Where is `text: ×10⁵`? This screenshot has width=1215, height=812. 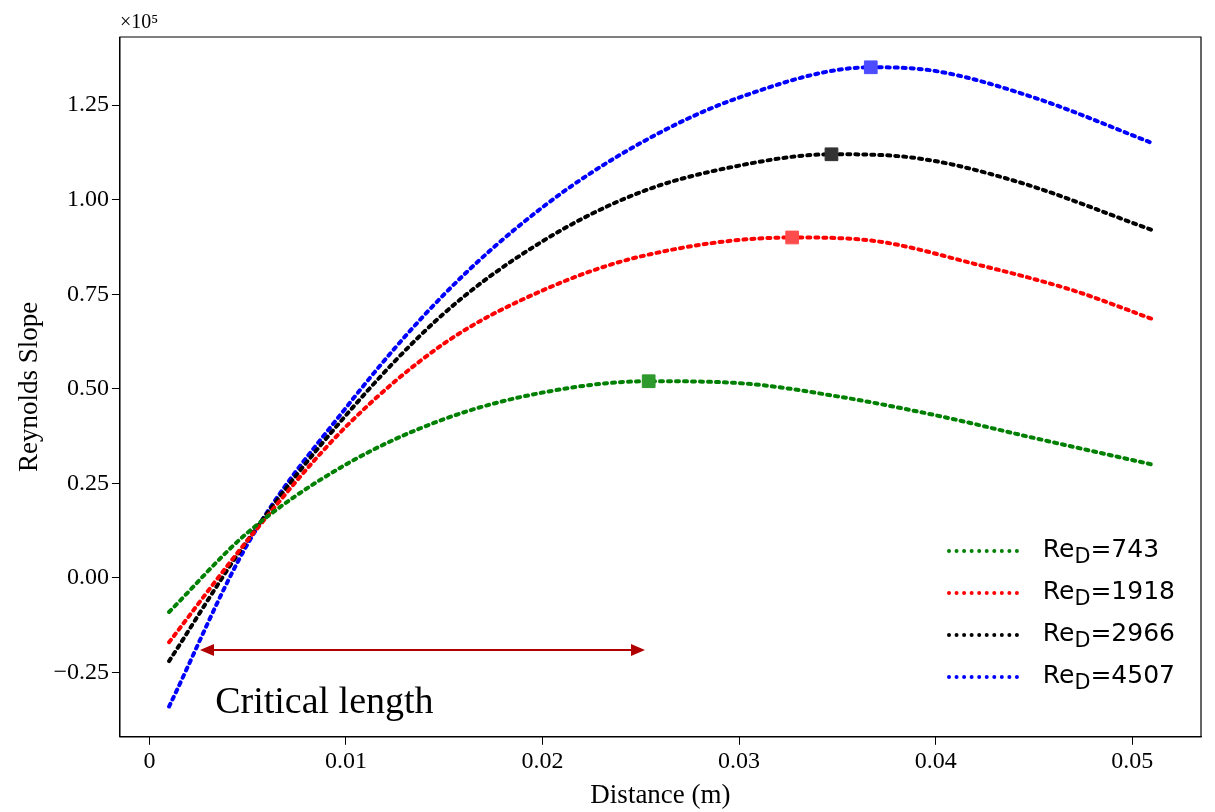 text: ×10⁵ is located at coordinates (139, 21).